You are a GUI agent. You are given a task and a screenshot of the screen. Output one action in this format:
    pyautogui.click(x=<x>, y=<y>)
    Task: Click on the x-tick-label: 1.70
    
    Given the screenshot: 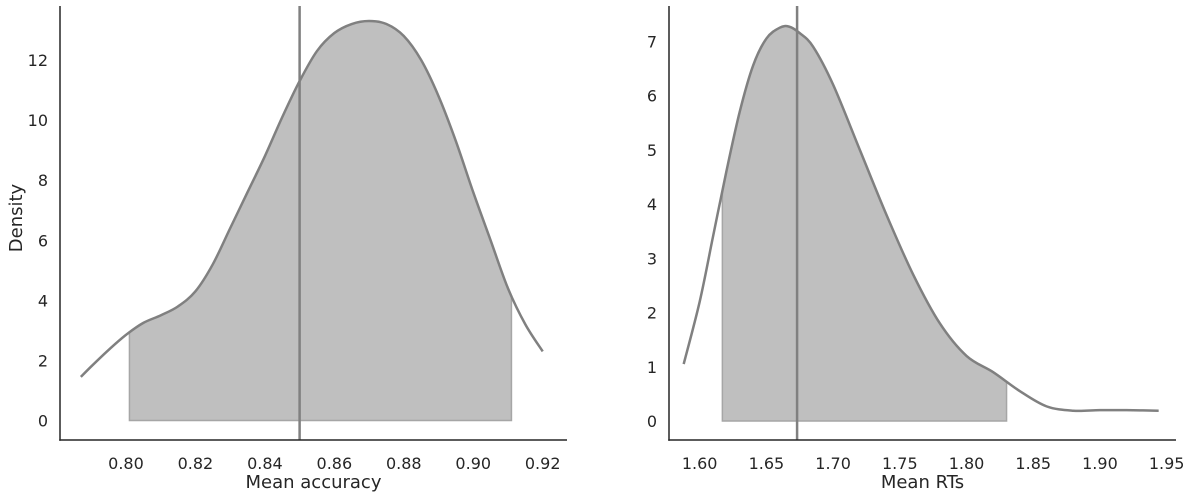 What is the action you would take?
    pyautogui.click(x=833, y=463)
    